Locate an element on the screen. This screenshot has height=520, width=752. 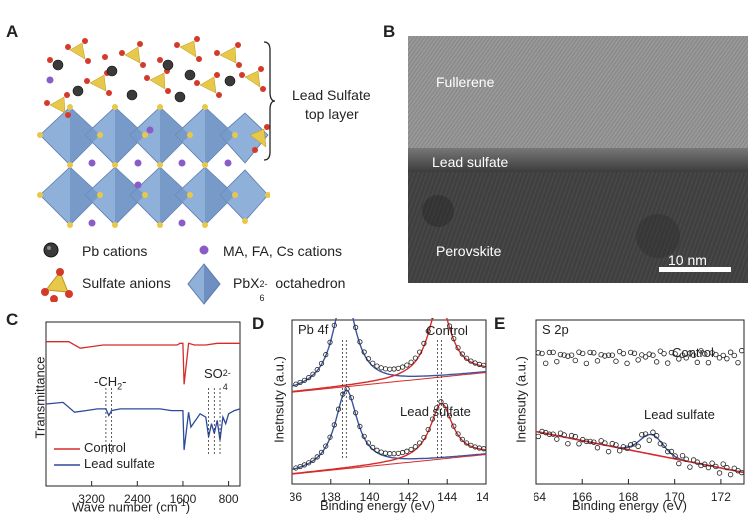
panel-label-b: B is located at coordinates (389, 31).